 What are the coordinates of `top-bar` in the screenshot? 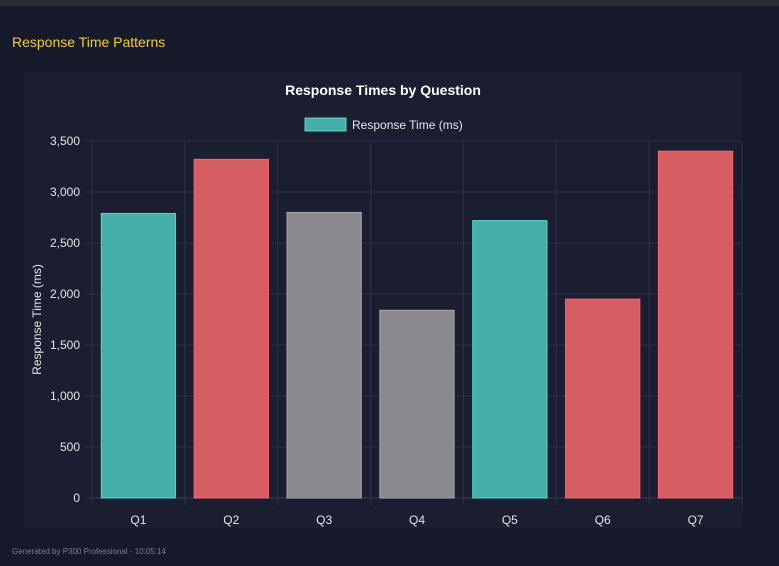 It's located at (389, 3).